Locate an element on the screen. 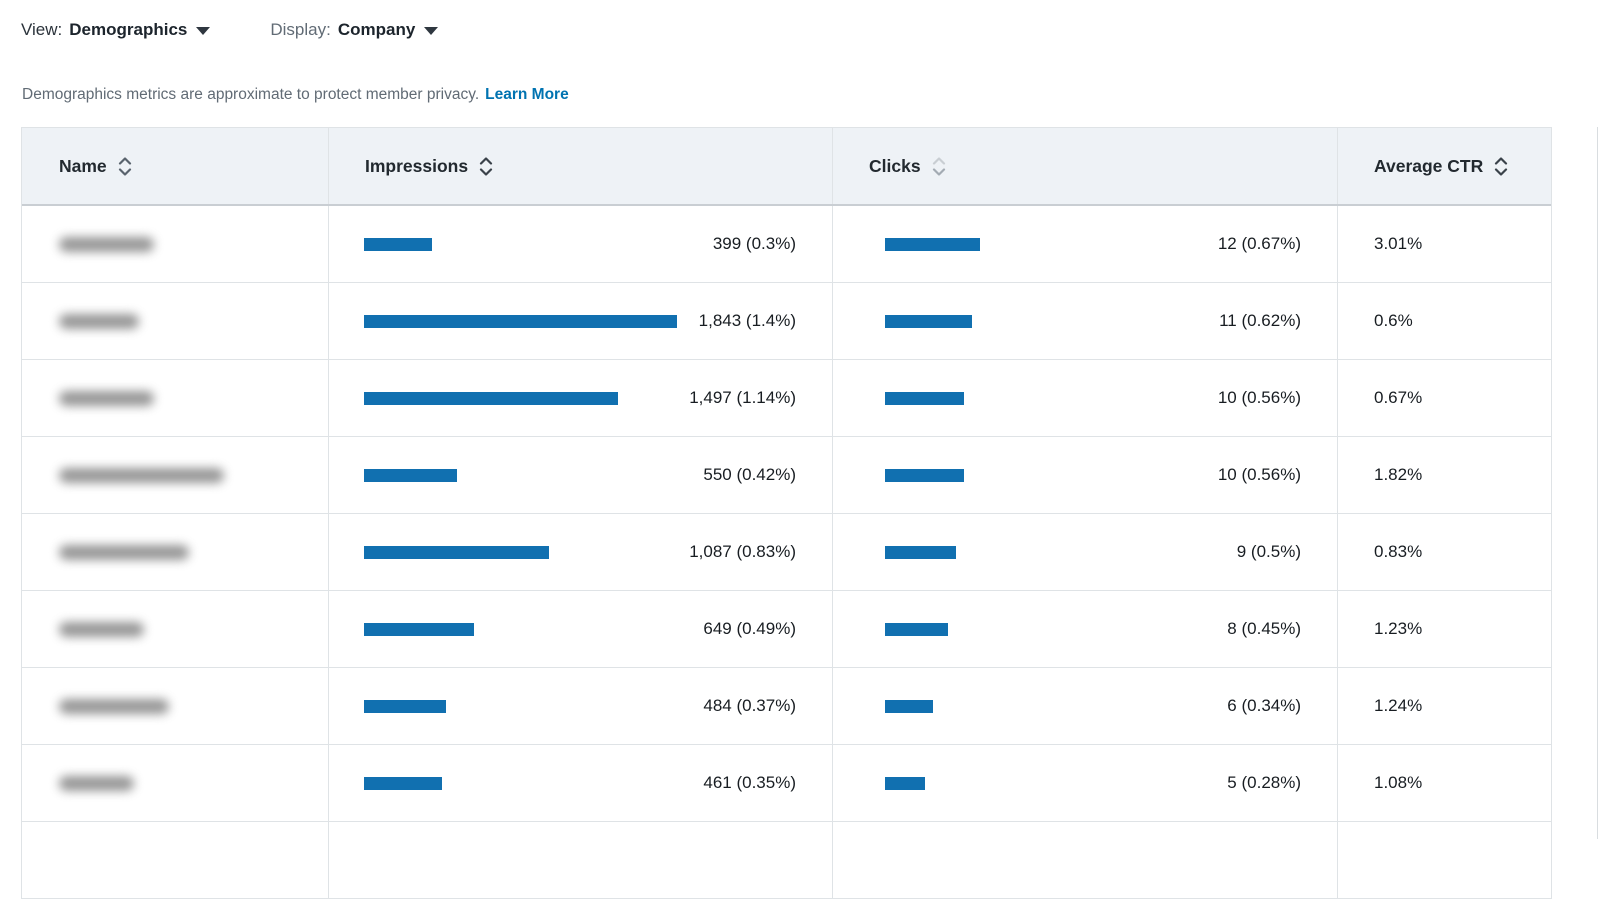 The image size is (1600, 899). clicks-cell is located at coordinates (1084, 860).